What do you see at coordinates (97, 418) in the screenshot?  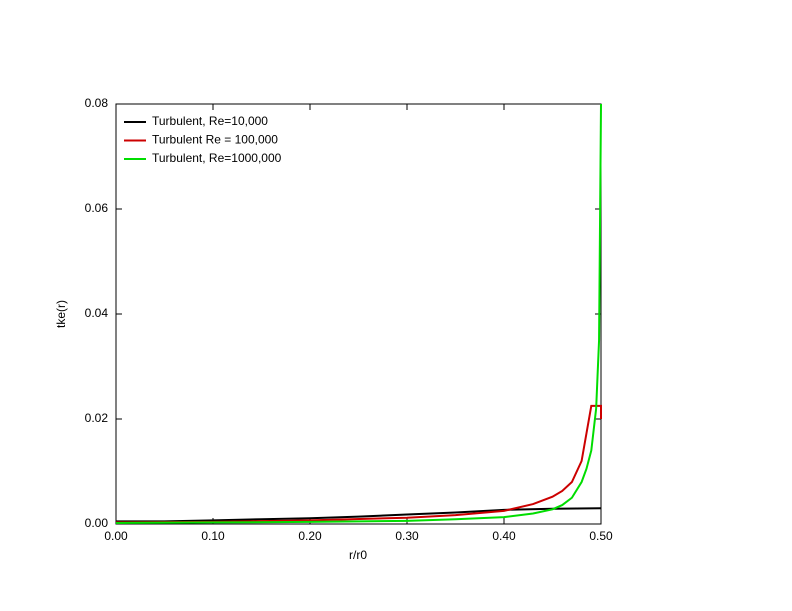 I see `y-tick-label: 0.02` at bounding box center [97, 418].